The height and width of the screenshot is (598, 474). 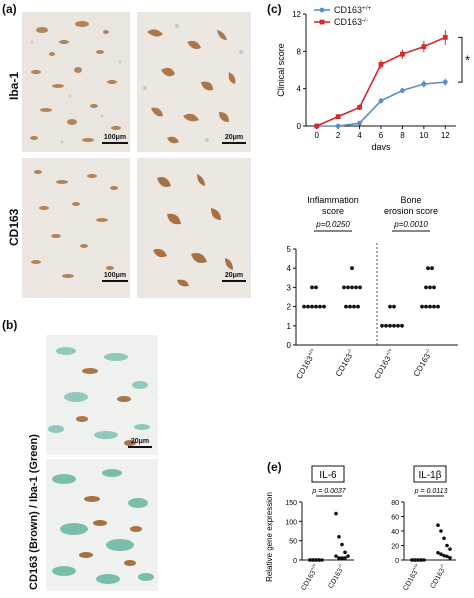 What do you see at coordinates (423, 135) in the screenshot?
I see `x-tick-label: 10` at bounding box center [423, 135].